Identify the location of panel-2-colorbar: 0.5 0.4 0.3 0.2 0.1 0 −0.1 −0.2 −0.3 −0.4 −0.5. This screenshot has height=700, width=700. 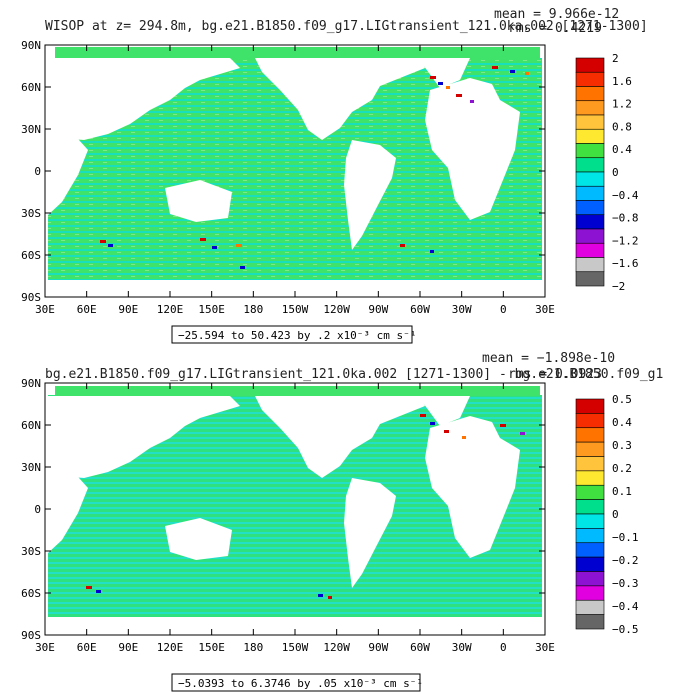
(607, 514).